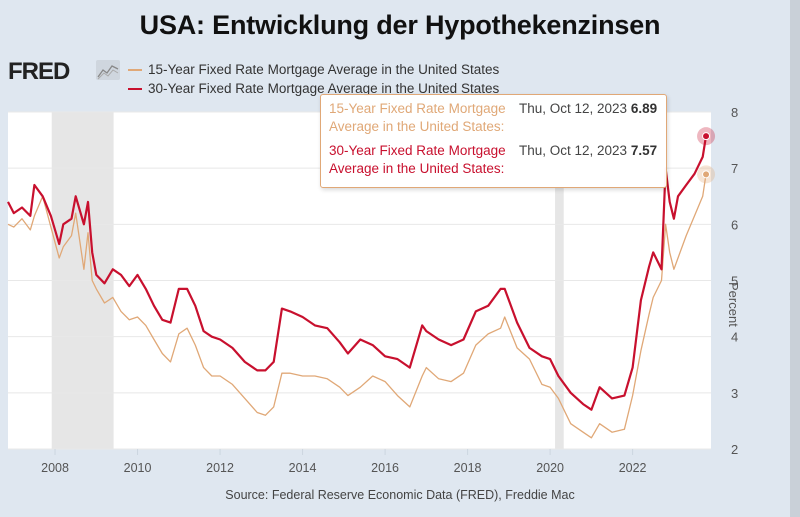 The image size is (800, 517). I want to click on x-tick-label: 2018, so click(468, 468).